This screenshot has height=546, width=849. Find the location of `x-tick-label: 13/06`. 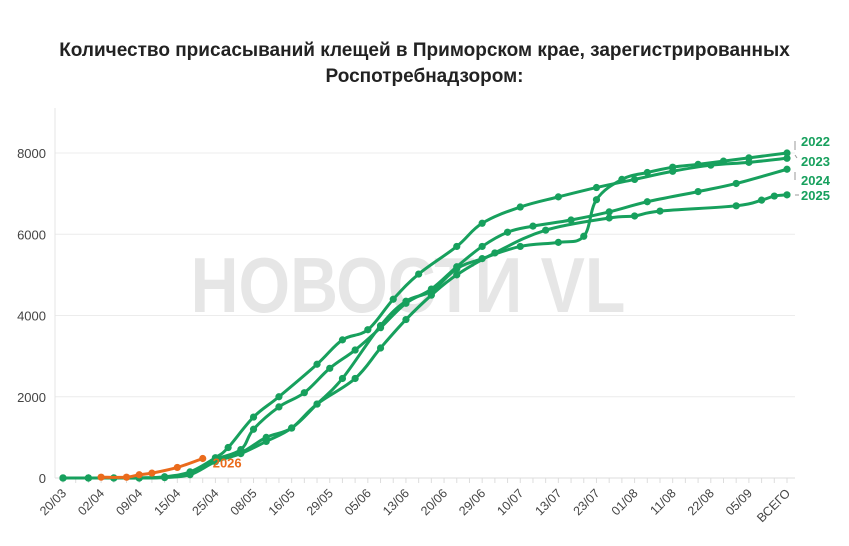

x-tick-label: 13/06 is located at coordinates (396, 502).